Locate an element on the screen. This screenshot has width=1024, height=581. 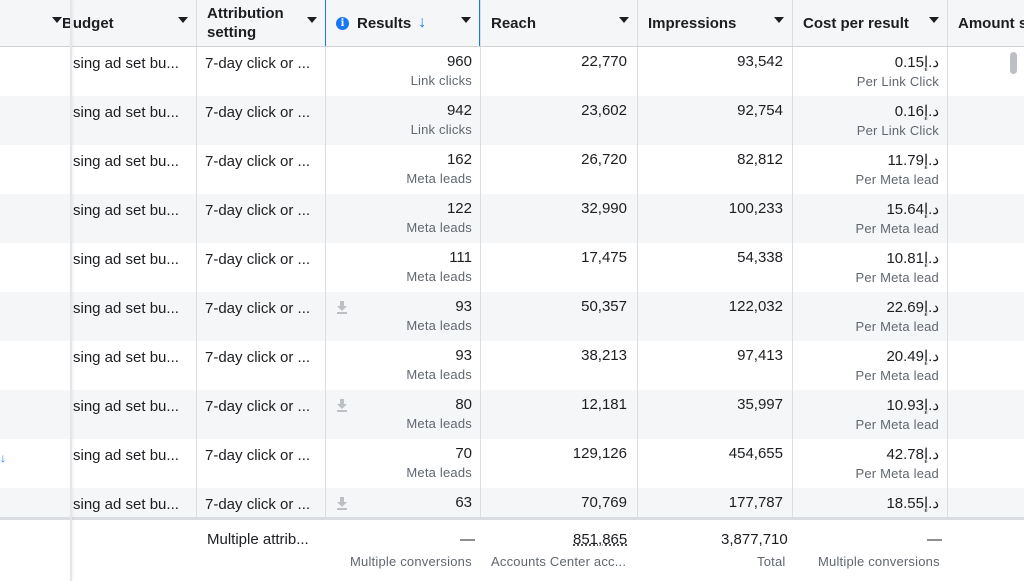
cost-value: د.إ10.93 is located at coordinates (912, 405).